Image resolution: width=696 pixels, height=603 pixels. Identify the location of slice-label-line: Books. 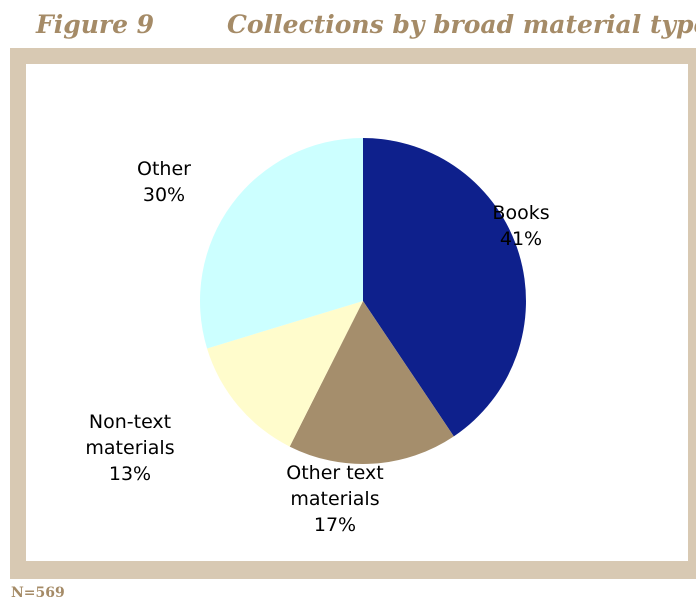
(521, 213).